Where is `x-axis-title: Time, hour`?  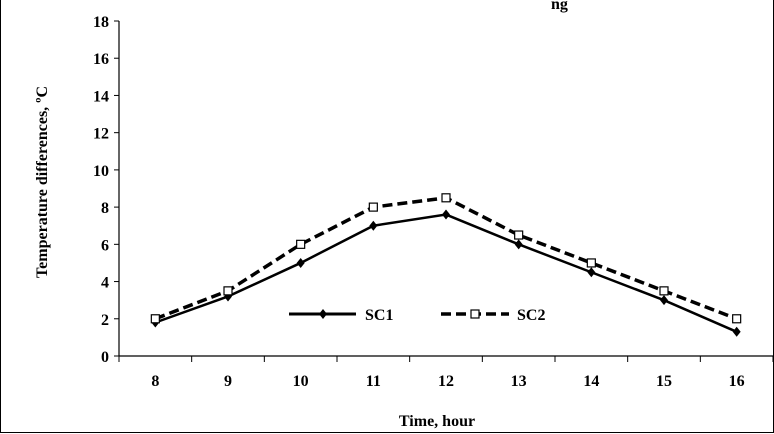 x-axis-title: Time, hour is located at coordinates (437, 421).